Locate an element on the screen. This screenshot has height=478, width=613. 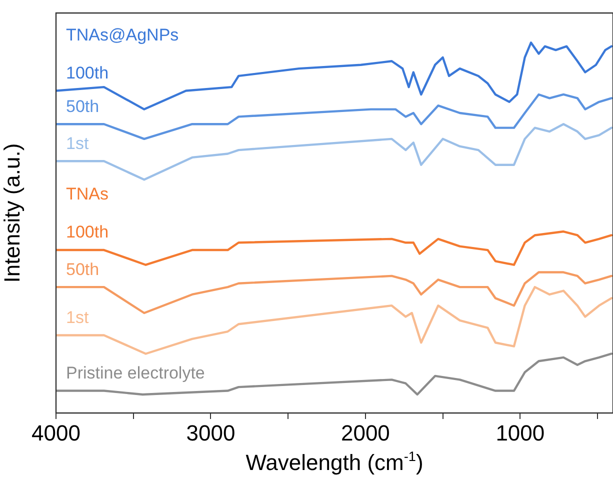
series-label: Pristine electrolyte is located at coordinates (135, 372).